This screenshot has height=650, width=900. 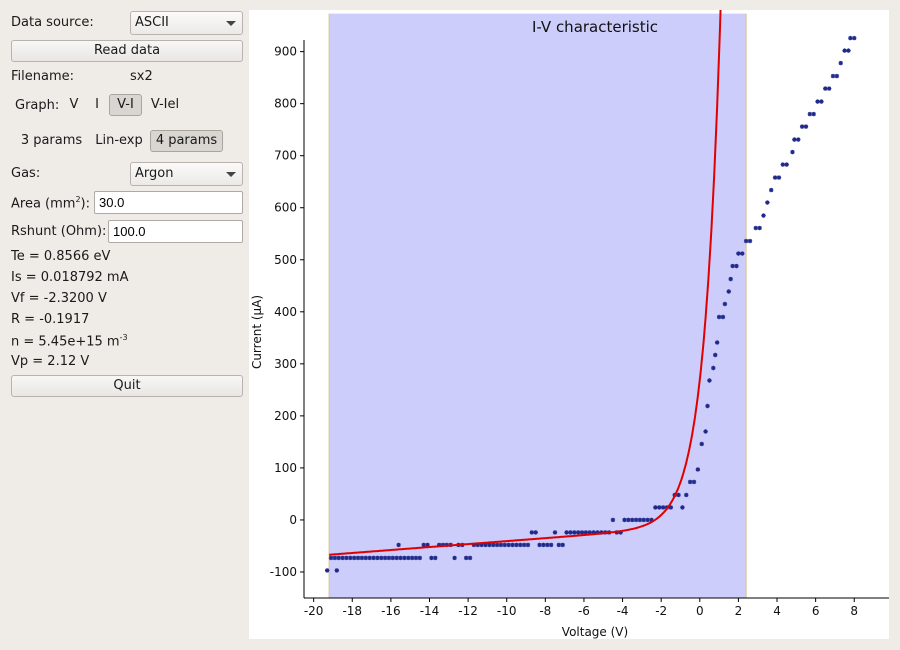 What do you see at coordinates (97, 104) in the screenshot?
I see `graph-option-i: I` at bounding box center [97, 104].